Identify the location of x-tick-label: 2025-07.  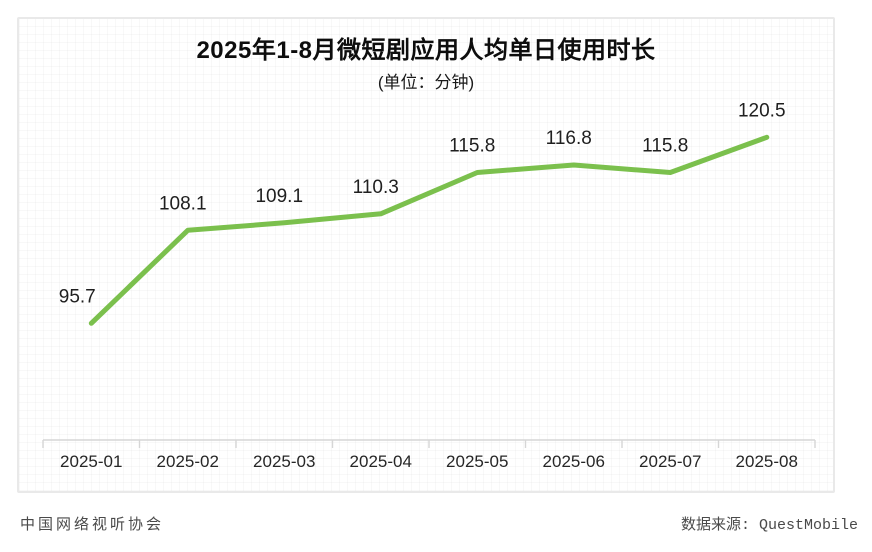
(670, 461).